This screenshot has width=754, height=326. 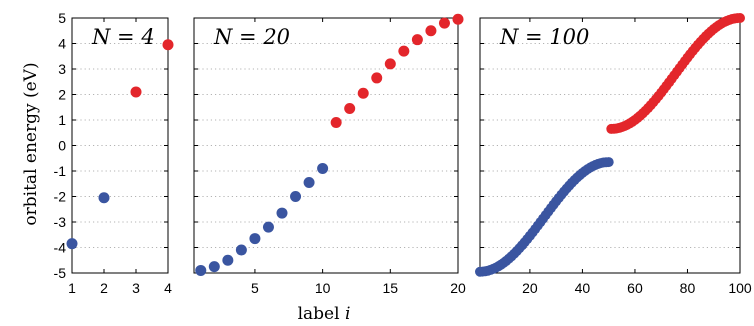 What do you see at coordinates (120, 145) in the screenshot?
I see `panel-frame` at bounding box center [120, 145].